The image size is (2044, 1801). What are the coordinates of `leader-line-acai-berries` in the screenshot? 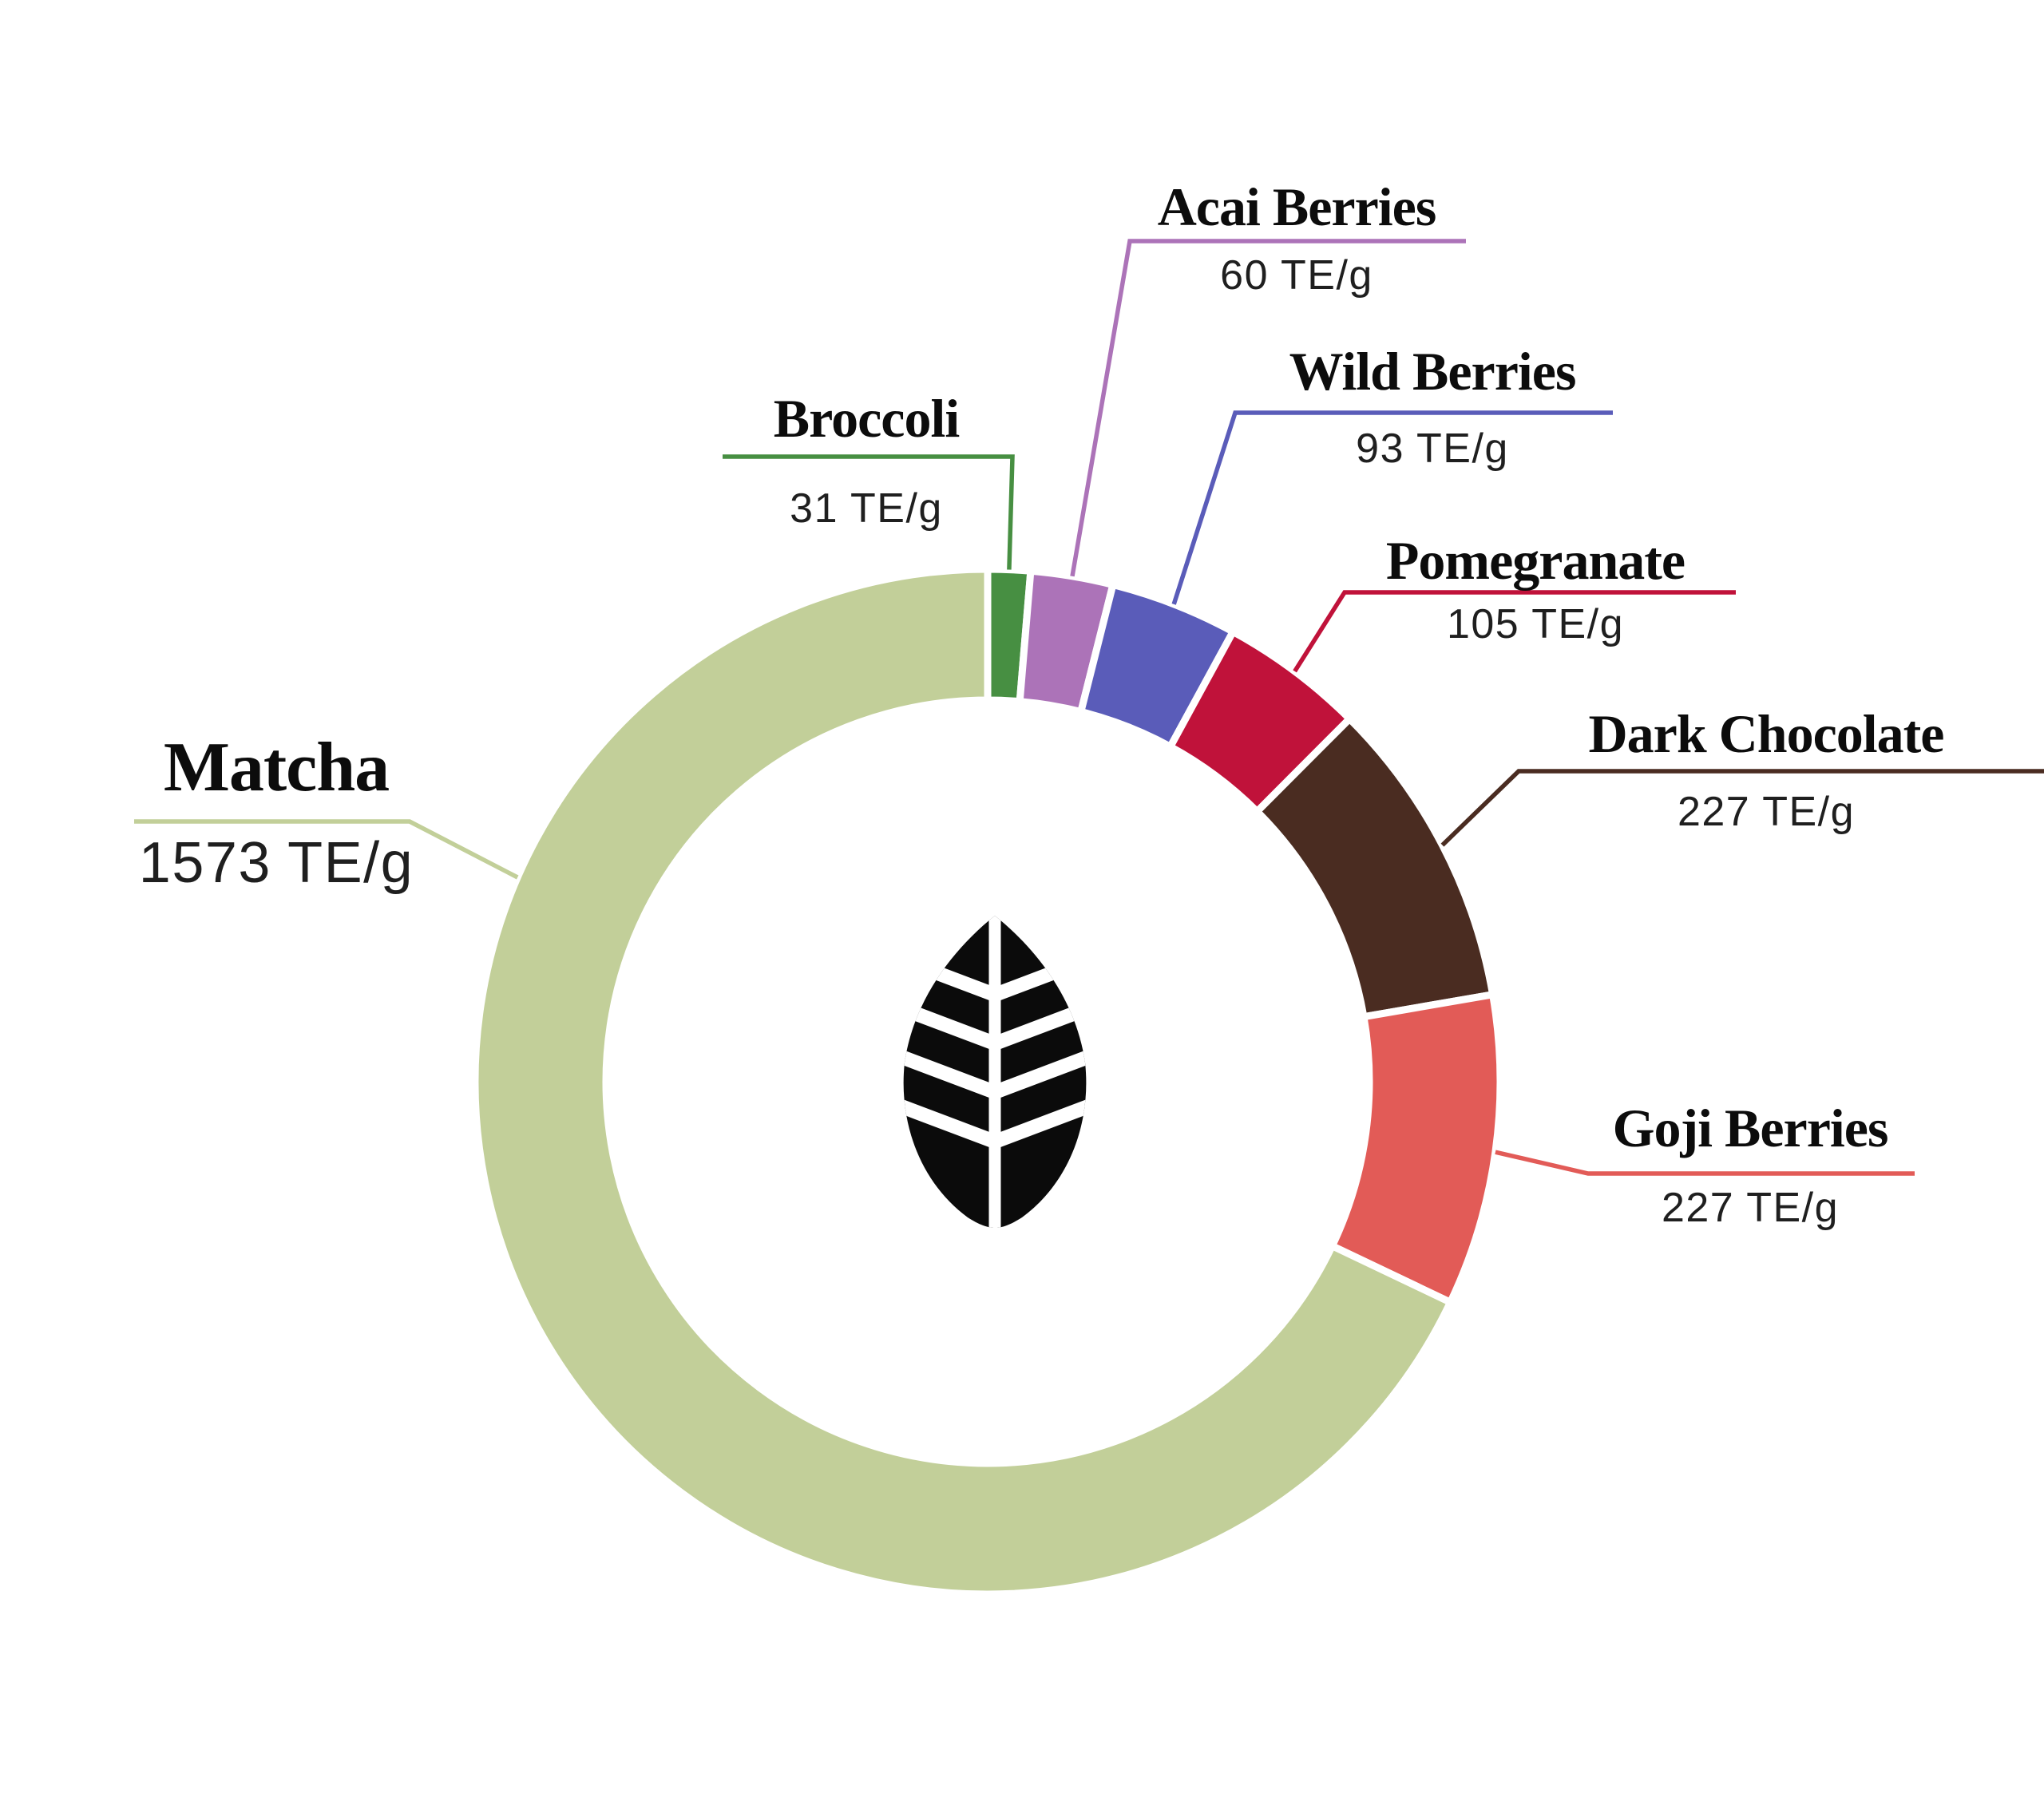 It's located at (1268, 408).